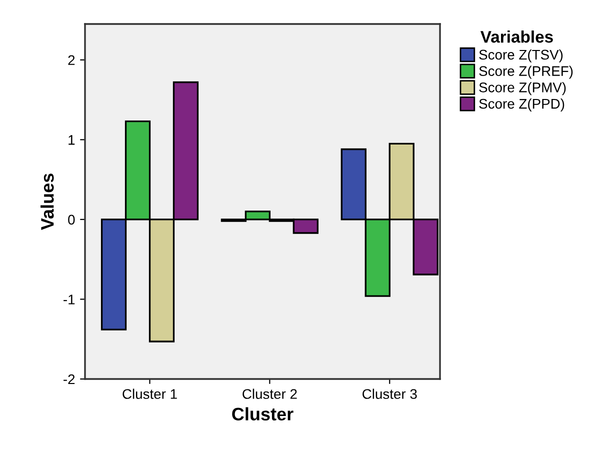  I want to click on legend-label: Score Z(PPD), so click(521, 105).